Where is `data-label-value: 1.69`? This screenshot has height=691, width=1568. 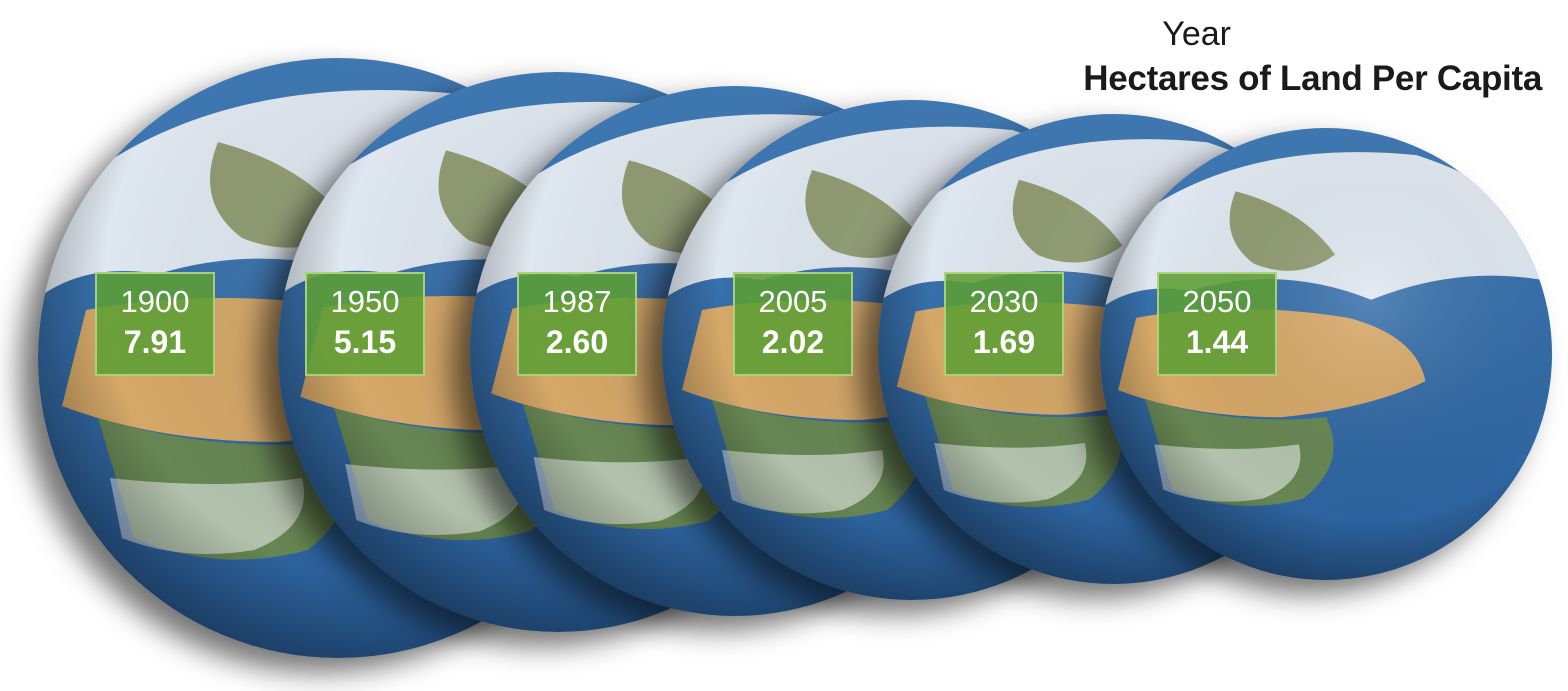 data-label-value: 1.69 is located at coordinates (1004, 342).